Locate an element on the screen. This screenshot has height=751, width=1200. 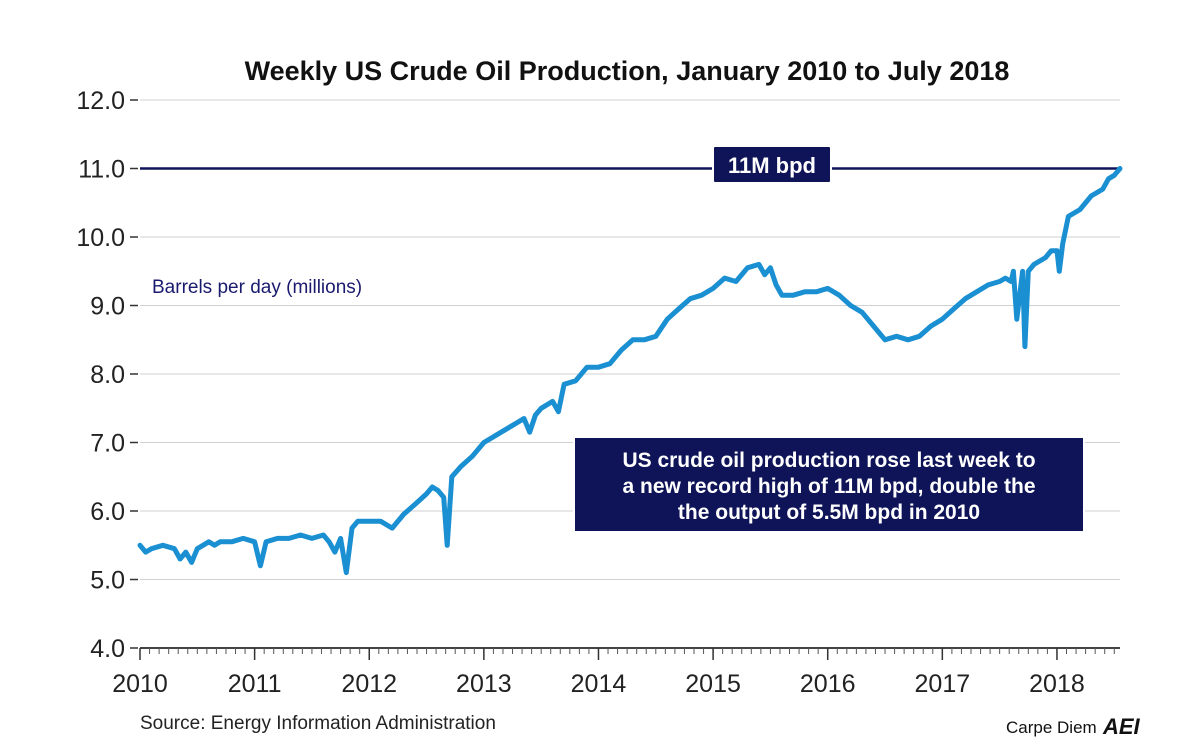
reference-label-box is located at coordinates (772, 164).